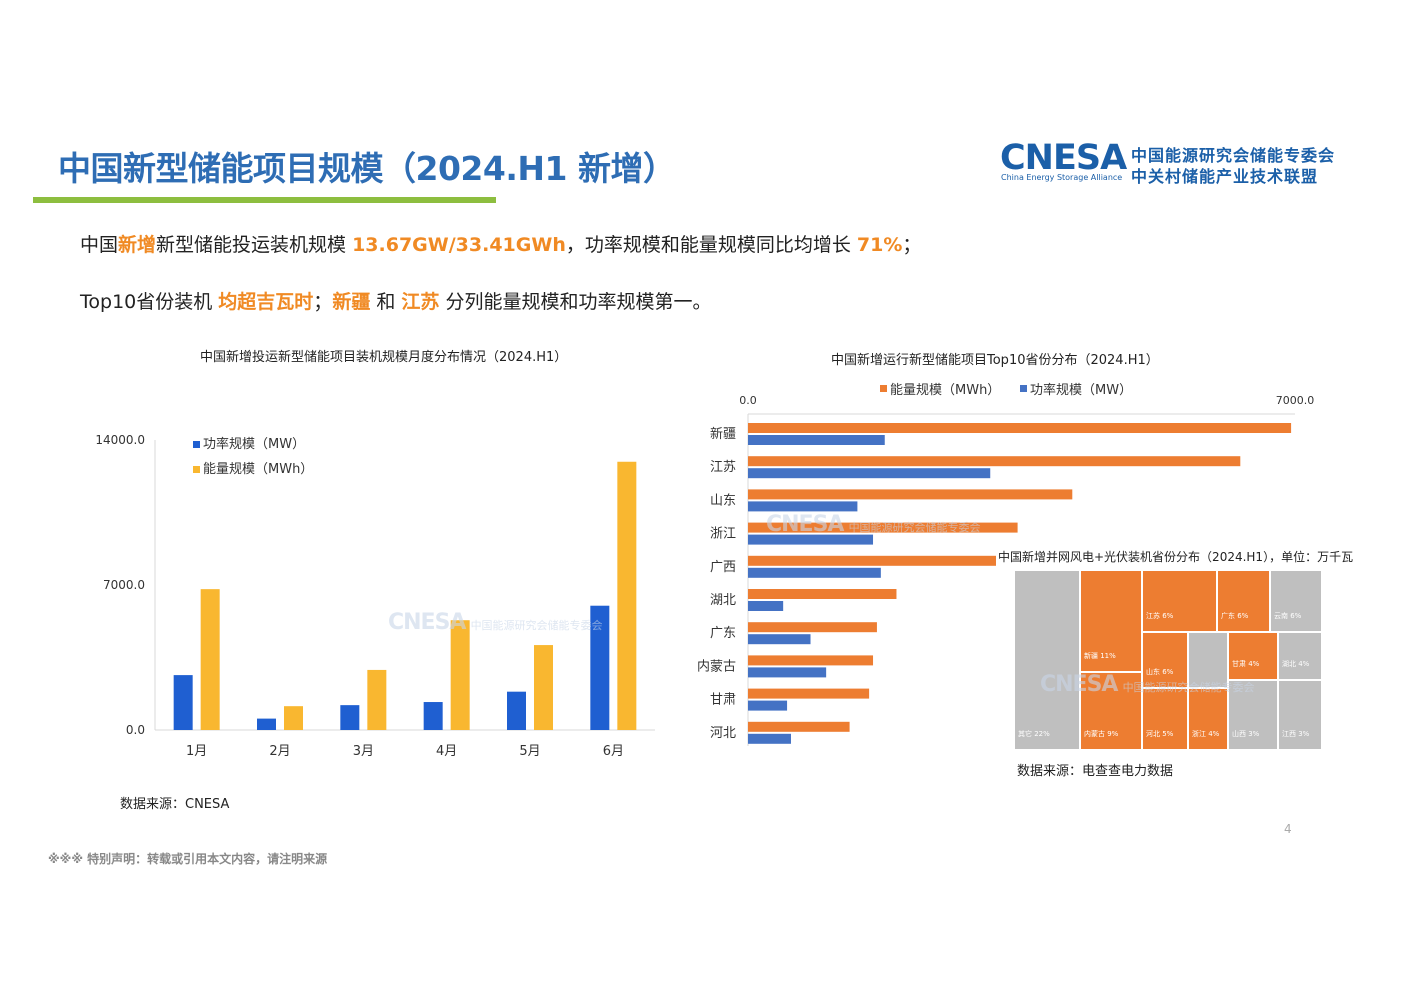  Describe the element at coordinates (912, 245) in the screenshot. I see `summary-text: ；` at that location.